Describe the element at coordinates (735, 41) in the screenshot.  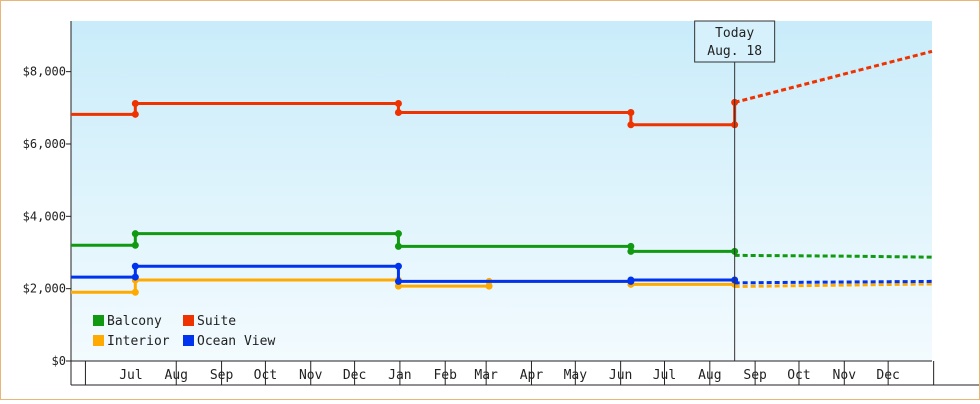
I see `today-callout` at that location.